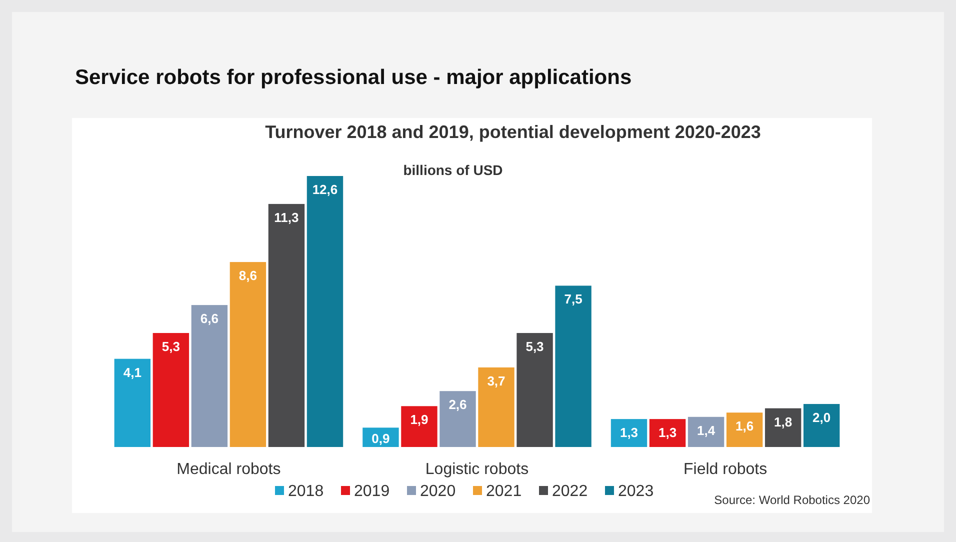 The height and width of the screenshot is (542, 956). What do you see at coordinates (381, 438) in the screenshot?
I see `data-label: 0,9` at bounding box center [381, 438].